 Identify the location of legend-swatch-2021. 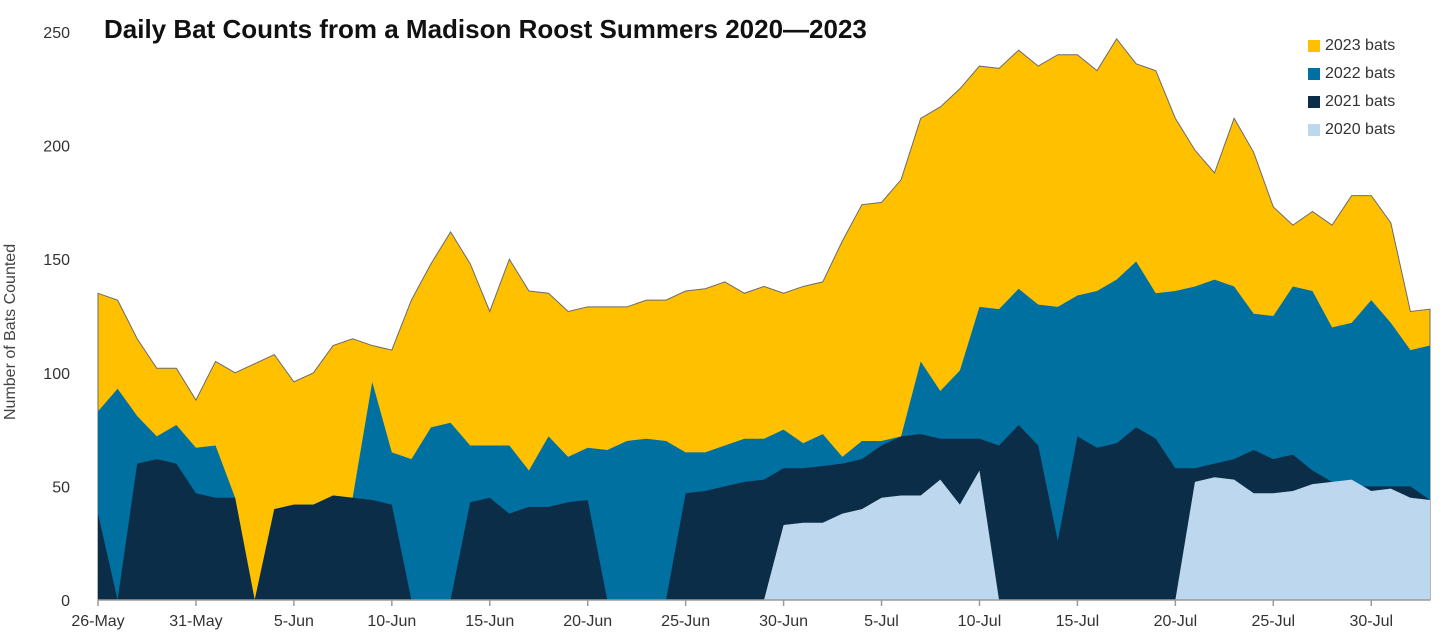
(1314, 102).